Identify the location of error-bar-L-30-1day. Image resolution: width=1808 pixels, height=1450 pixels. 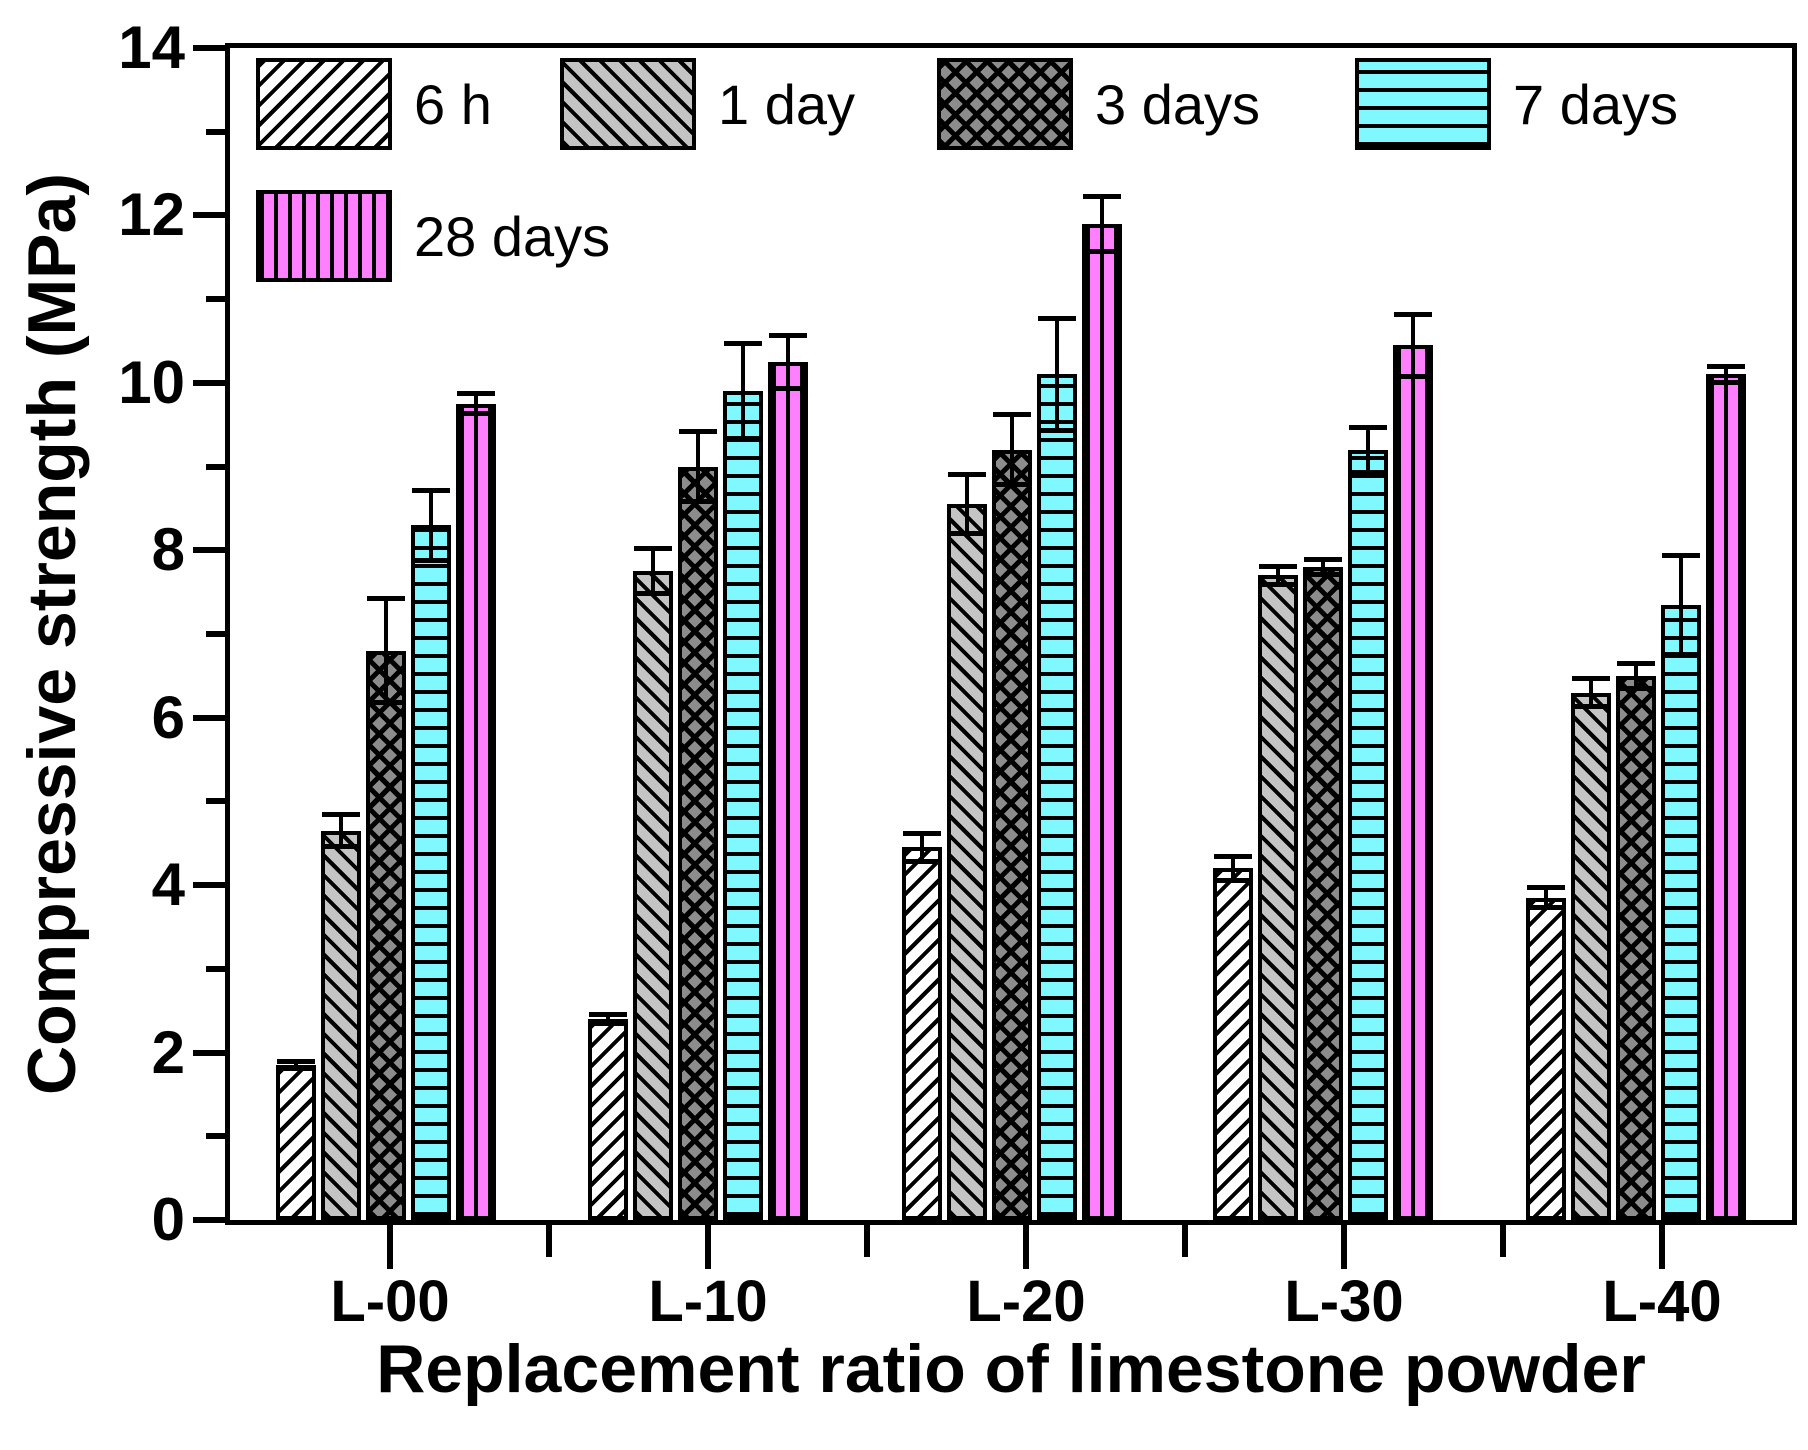
(1278, 575).